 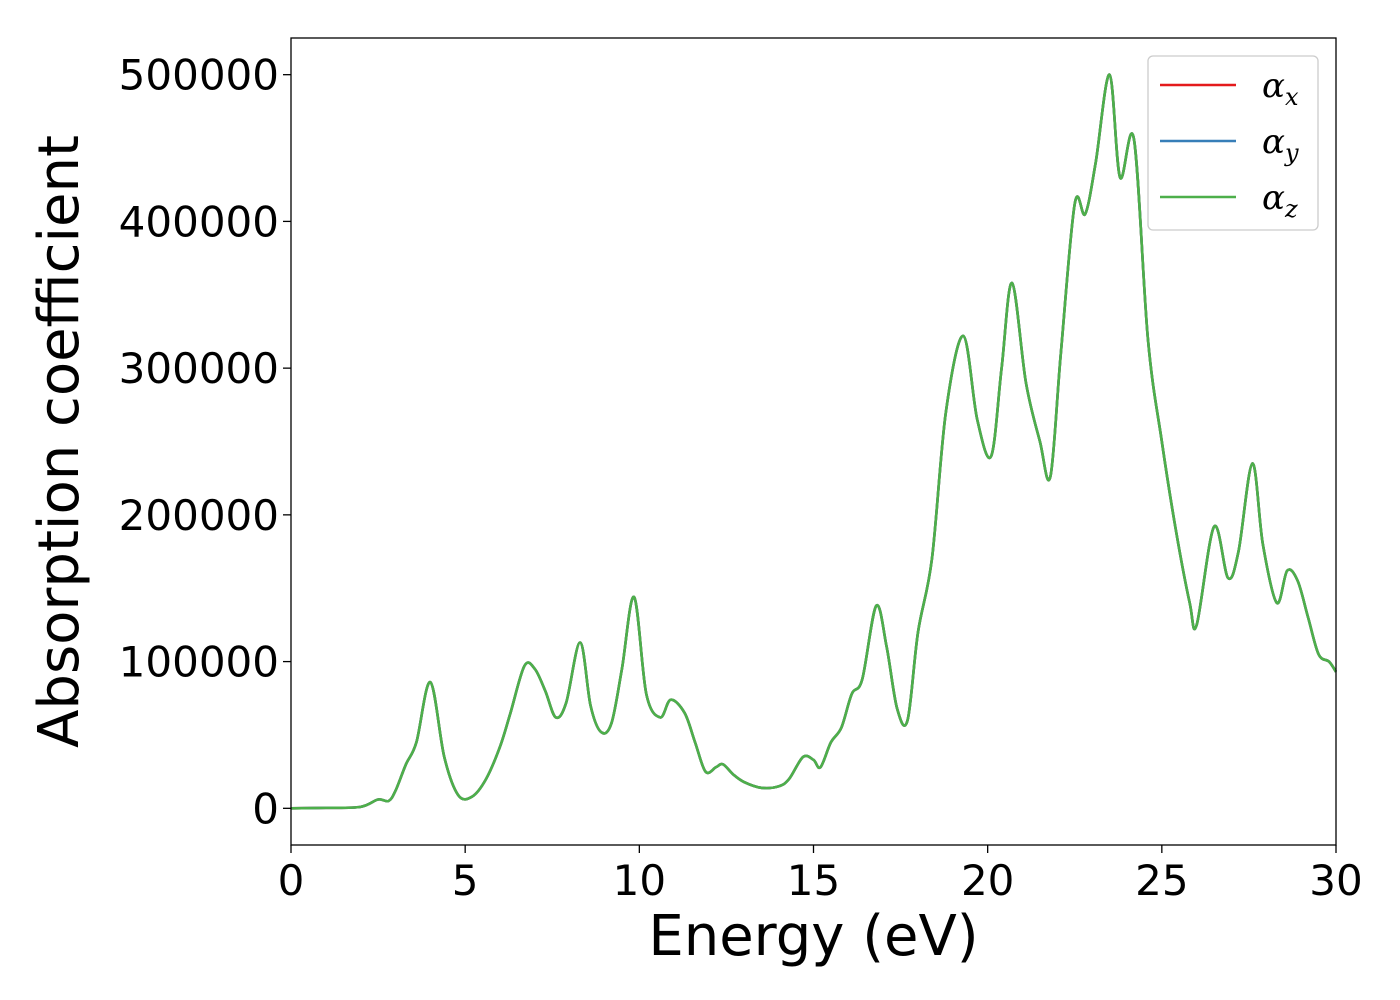 What do you see at coordinates (199, 221) in the screenshot?
I see `y-tick-label: 400000` at bounding box center [199, 221].